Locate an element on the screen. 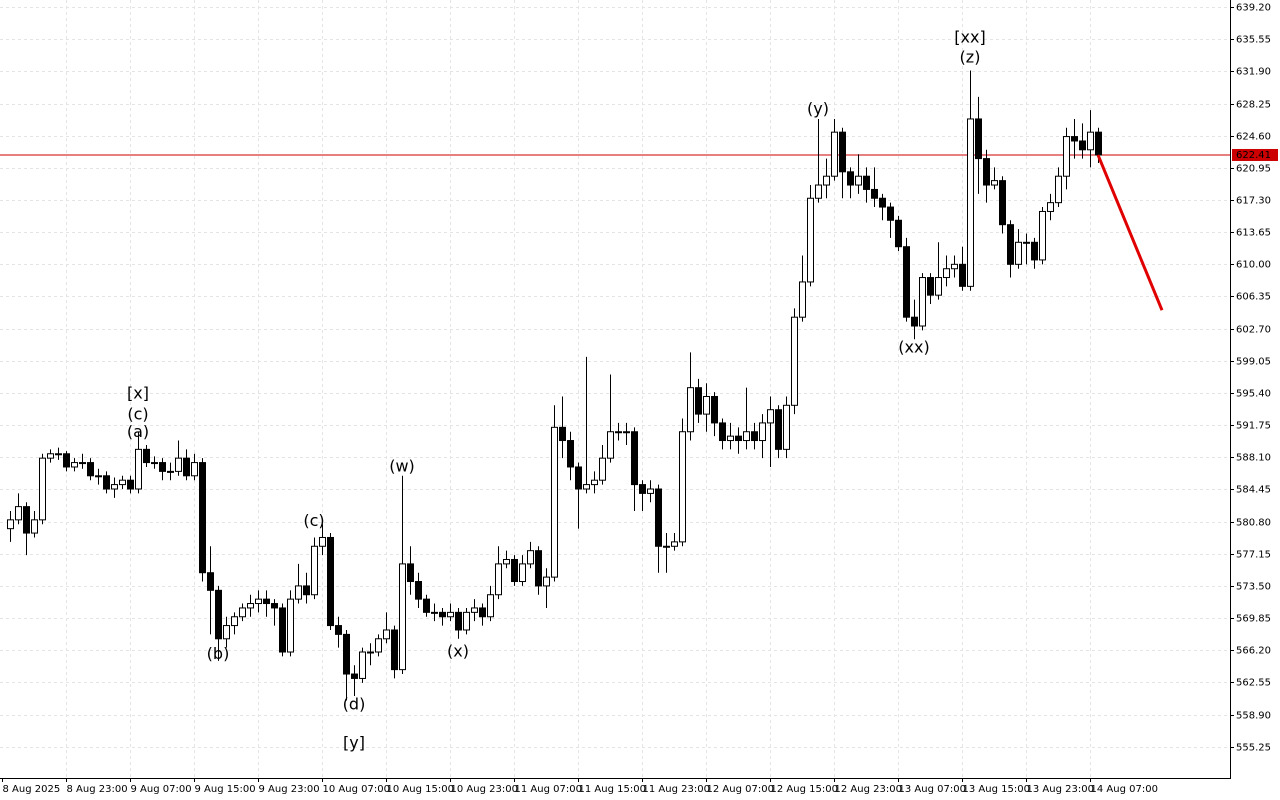 Image resolution: width=1280 pixels, height=800 pixels. x-tick-label: 13 Aug 23:00 is located at coordinates (1060, 789).